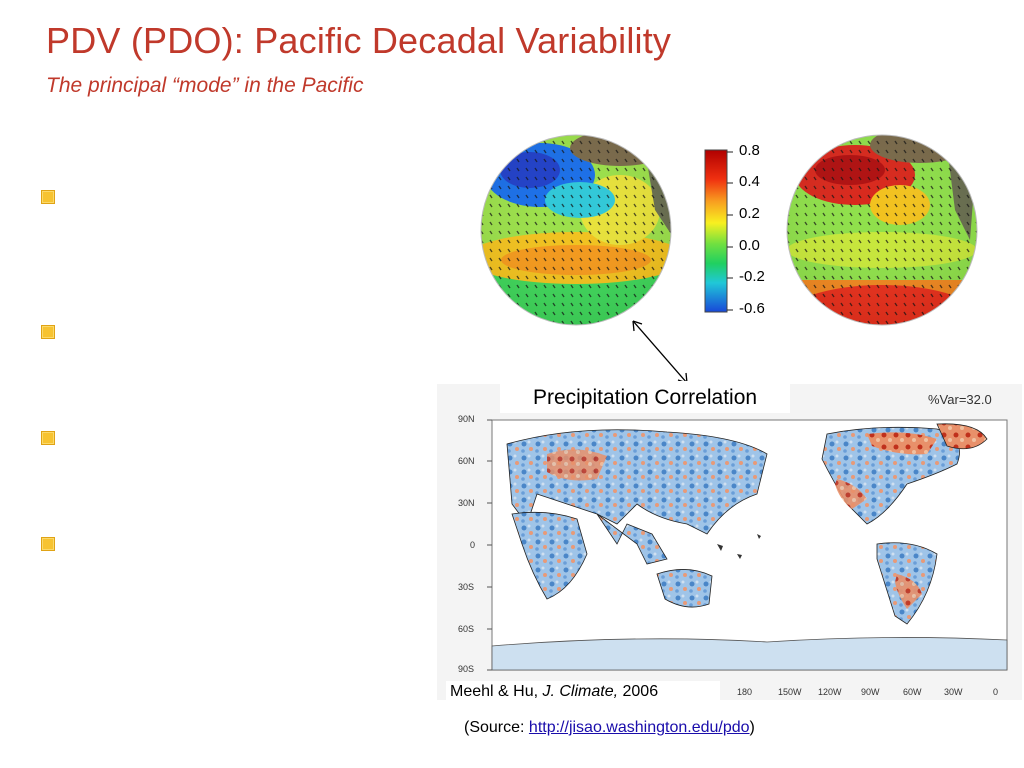 The width and height of the screenshot is (1024, 768). I want to click on citation-year: 2006, so click(638, 691).